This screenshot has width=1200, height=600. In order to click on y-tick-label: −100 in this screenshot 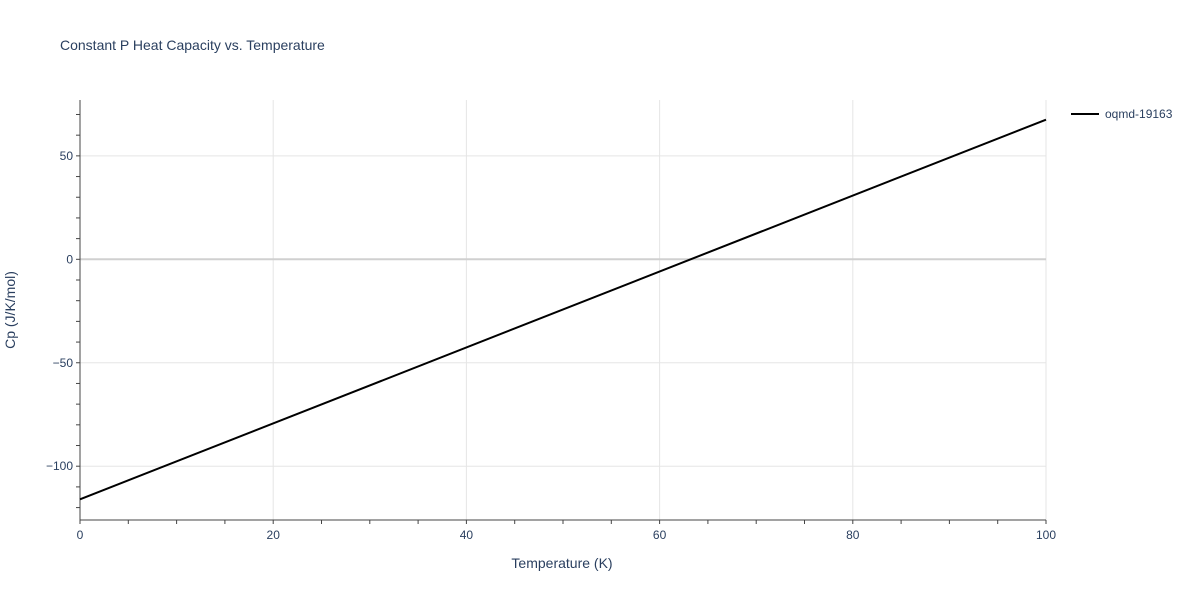, I will do `click(59, 466)`.